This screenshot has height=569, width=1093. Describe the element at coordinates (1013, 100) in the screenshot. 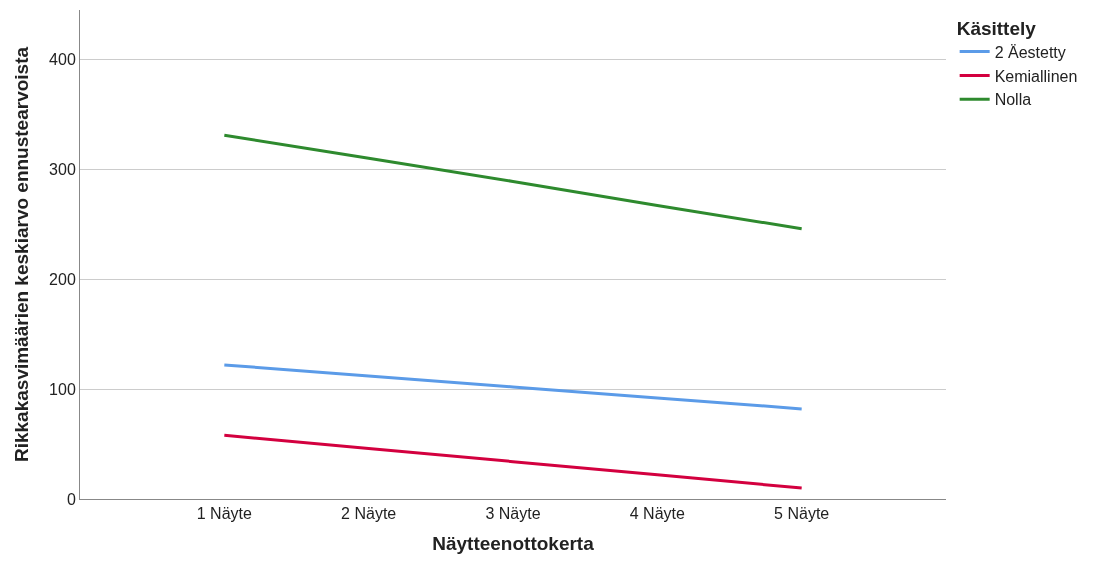

I see `legend-label: Nolla` at that location.